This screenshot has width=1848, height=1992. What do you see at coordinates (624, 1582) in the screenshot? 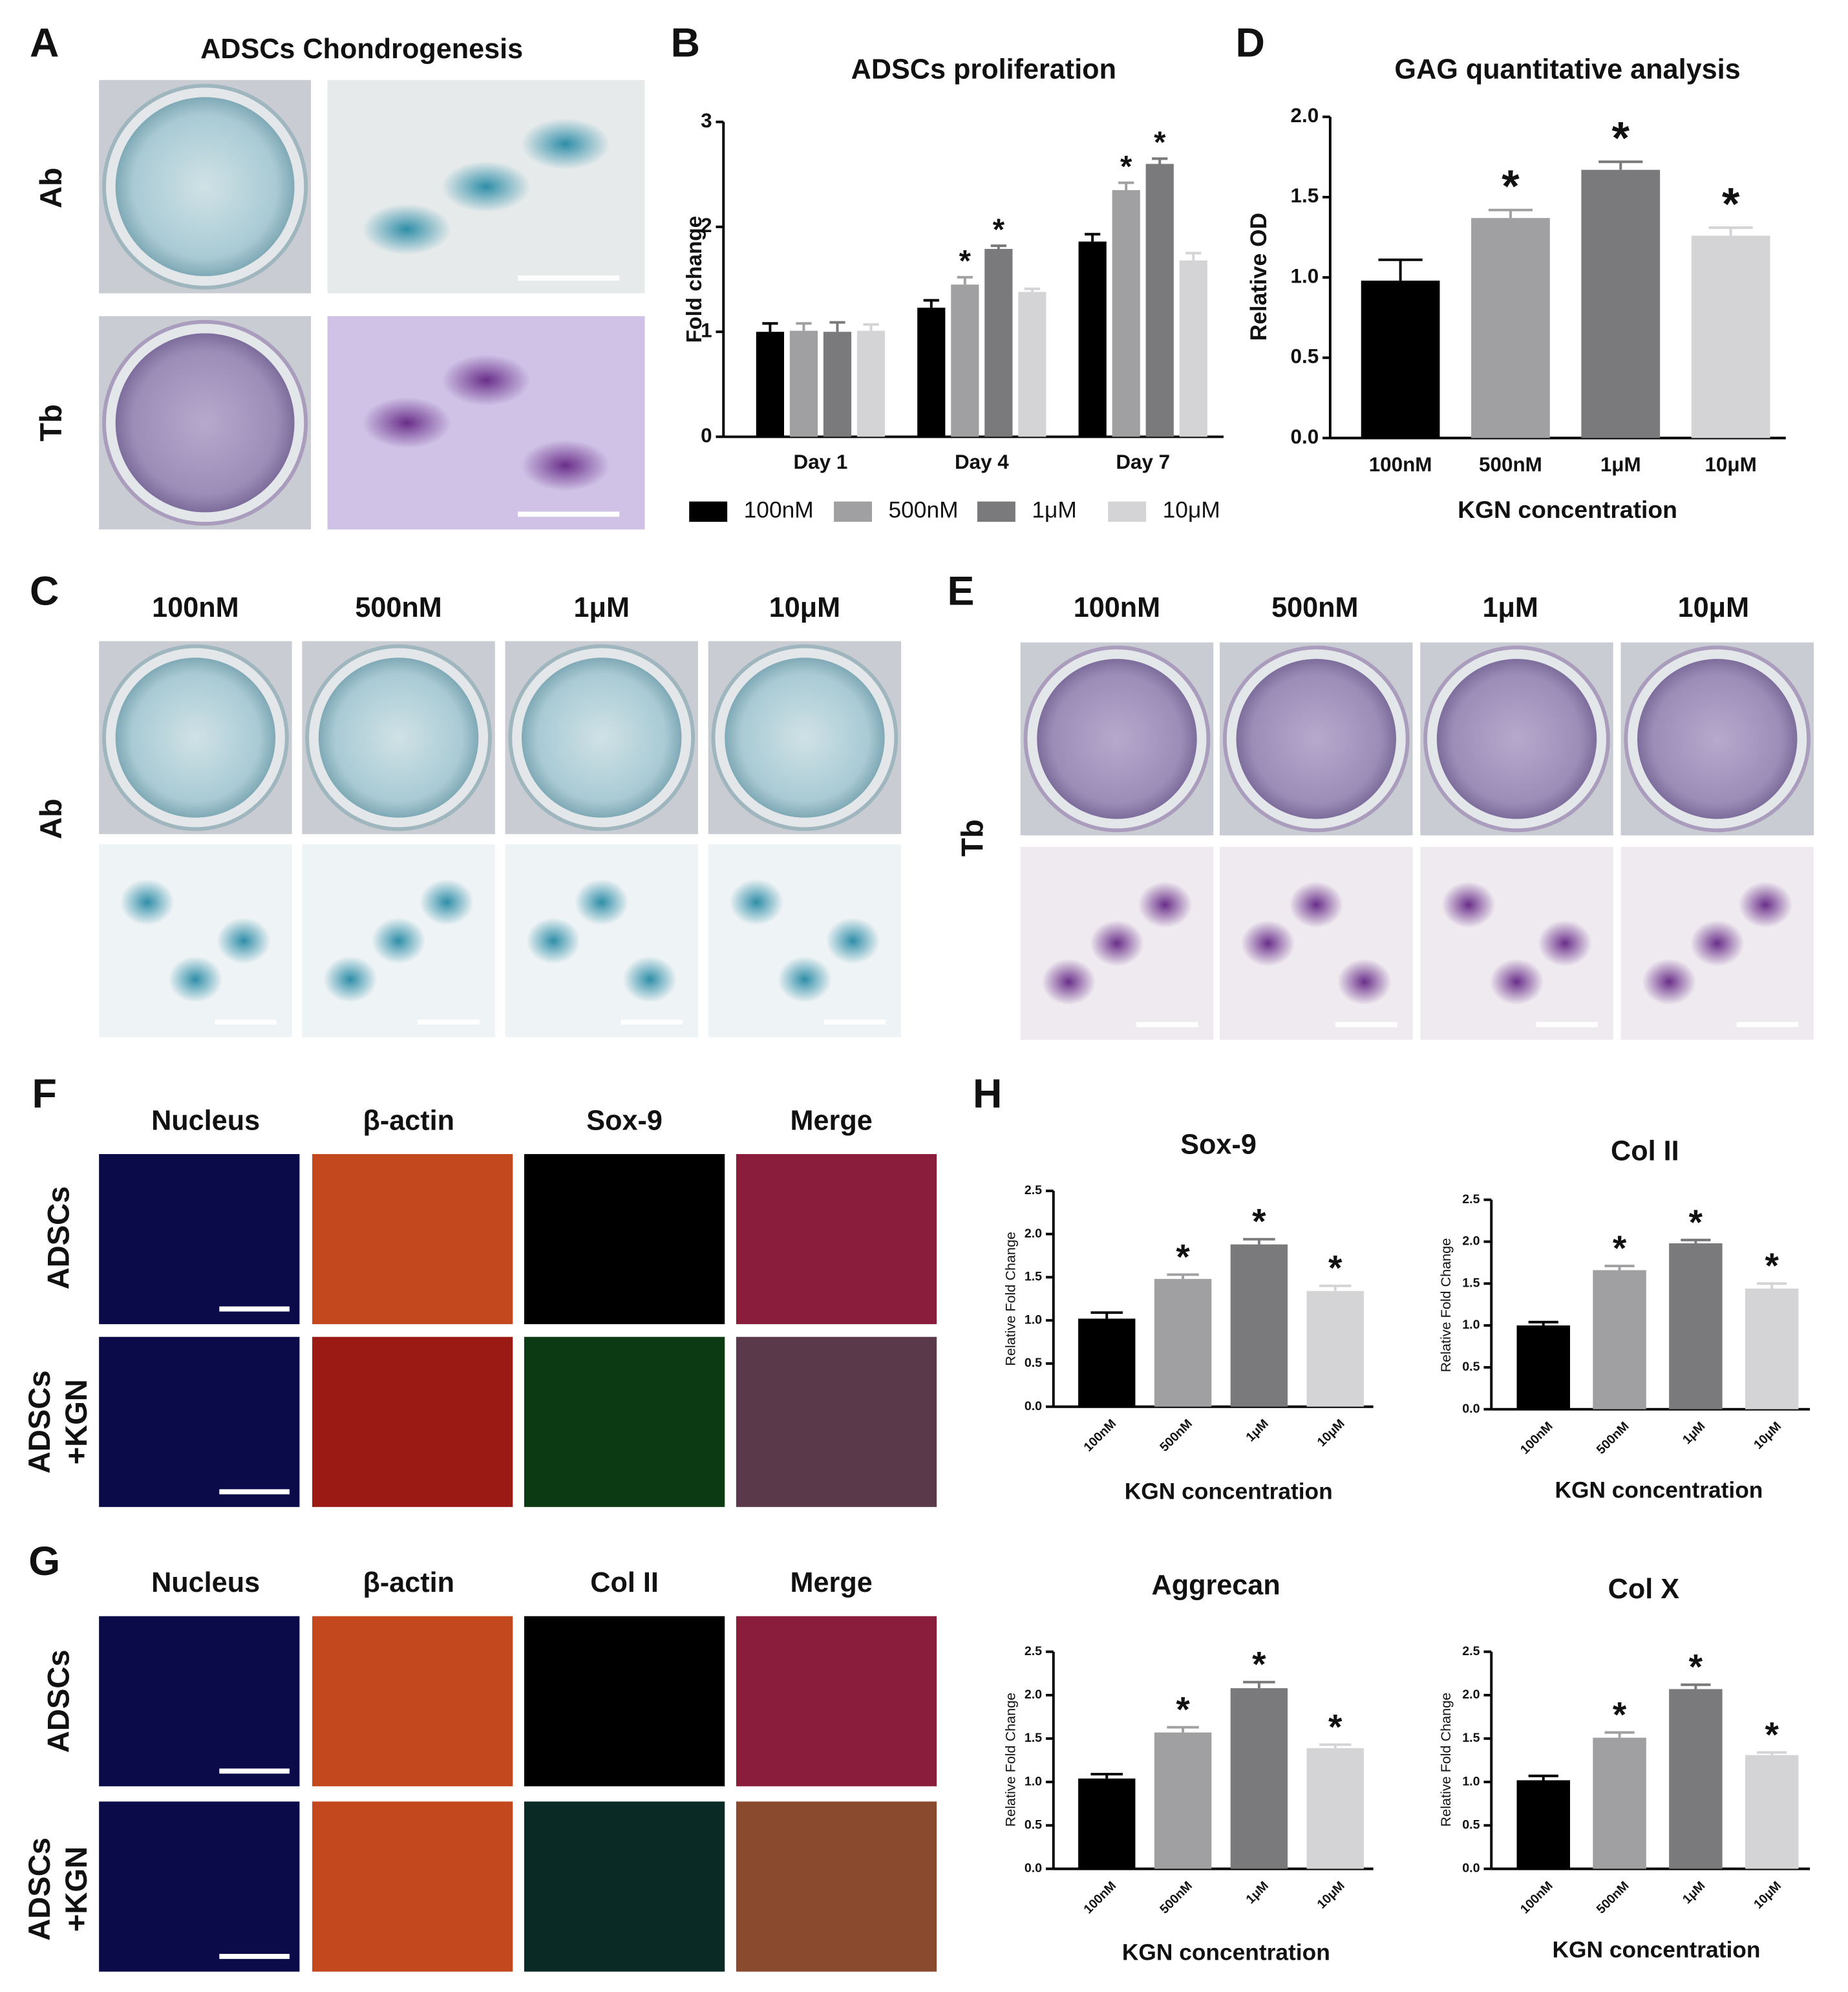
I see `column-label: Col II` at bounding box center [624, 1582].